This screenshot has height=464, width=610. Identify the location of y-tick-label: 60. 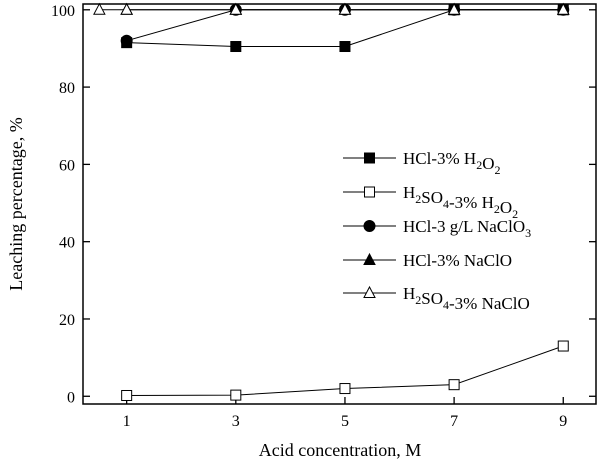
(67, 165).